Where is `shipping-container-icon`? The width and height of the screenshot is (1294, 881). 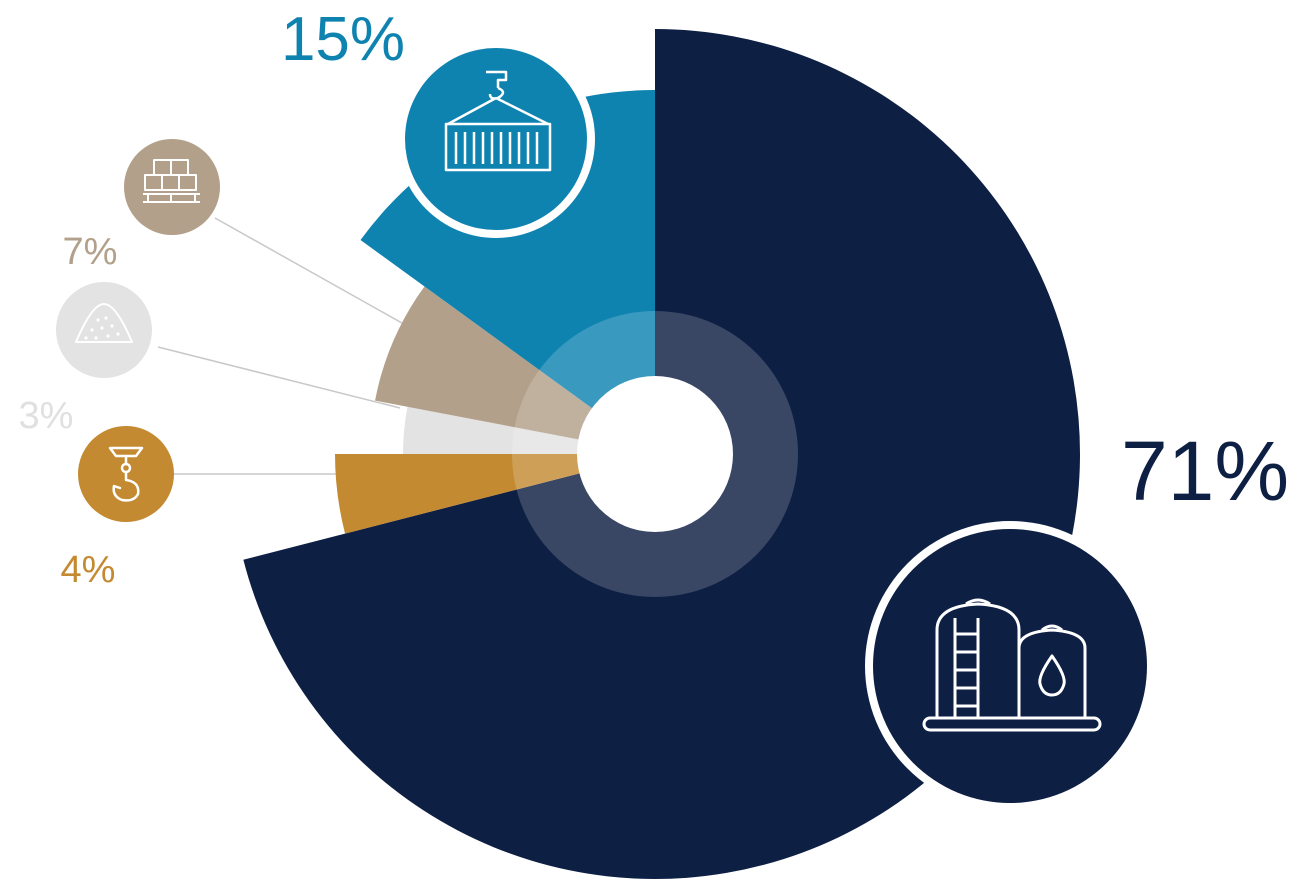
shipping-container-icon is located at coordinates (496, 139).